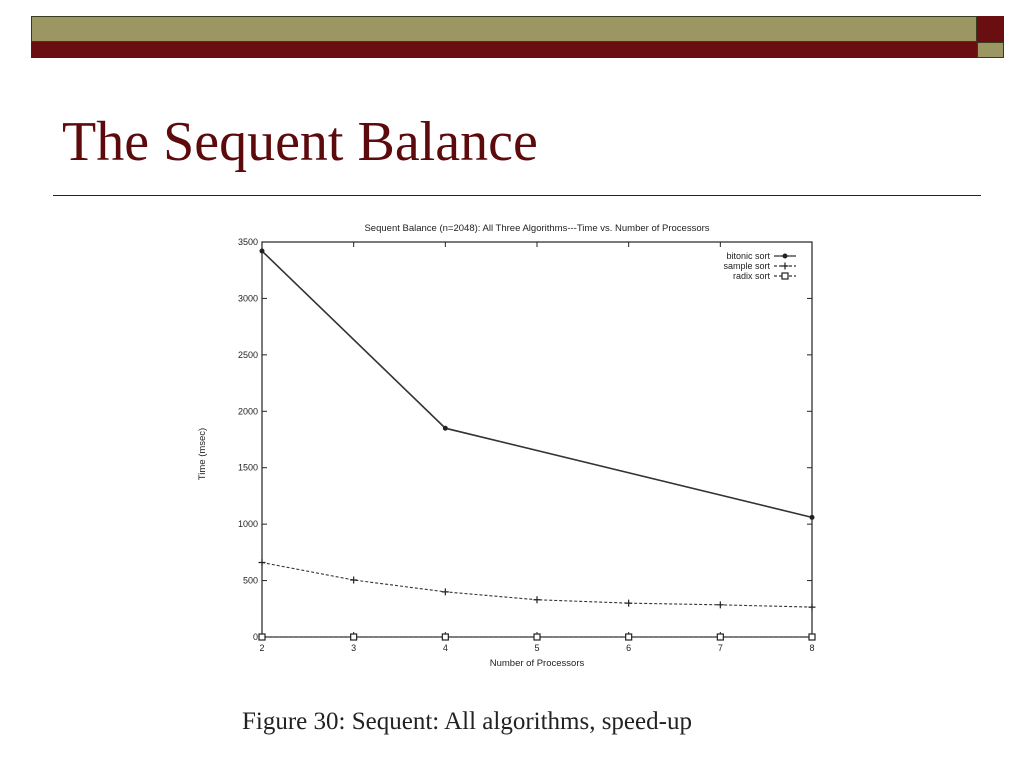  Describe the element at coordinates (517, 195) in the screenshot. I see `title-divider` at that location.